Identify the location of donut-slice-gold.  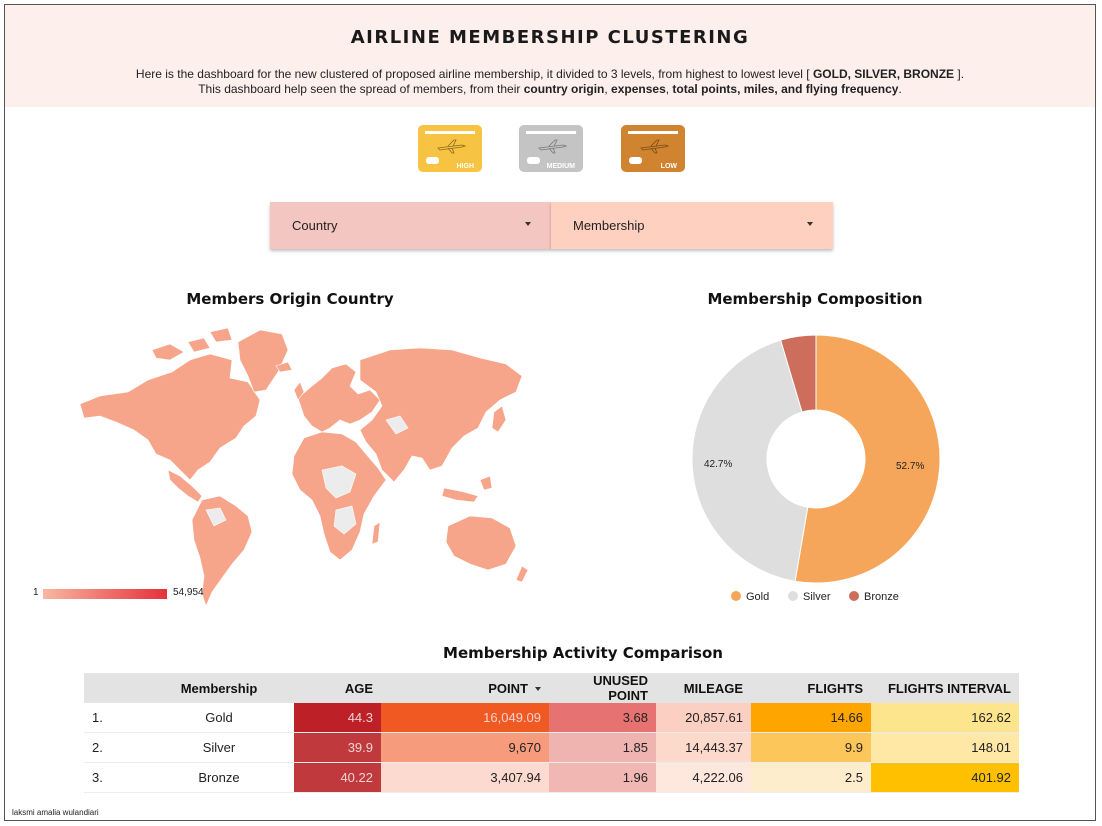
(867, 459).